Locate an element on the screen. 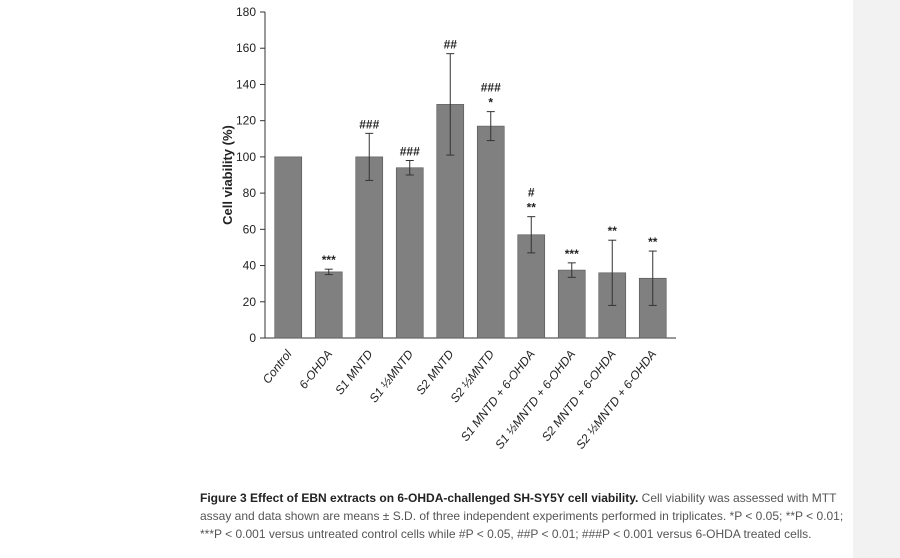 This screenshot has width=900, height=558. y-tick-label: 0 is located at coordinates (252, 338).